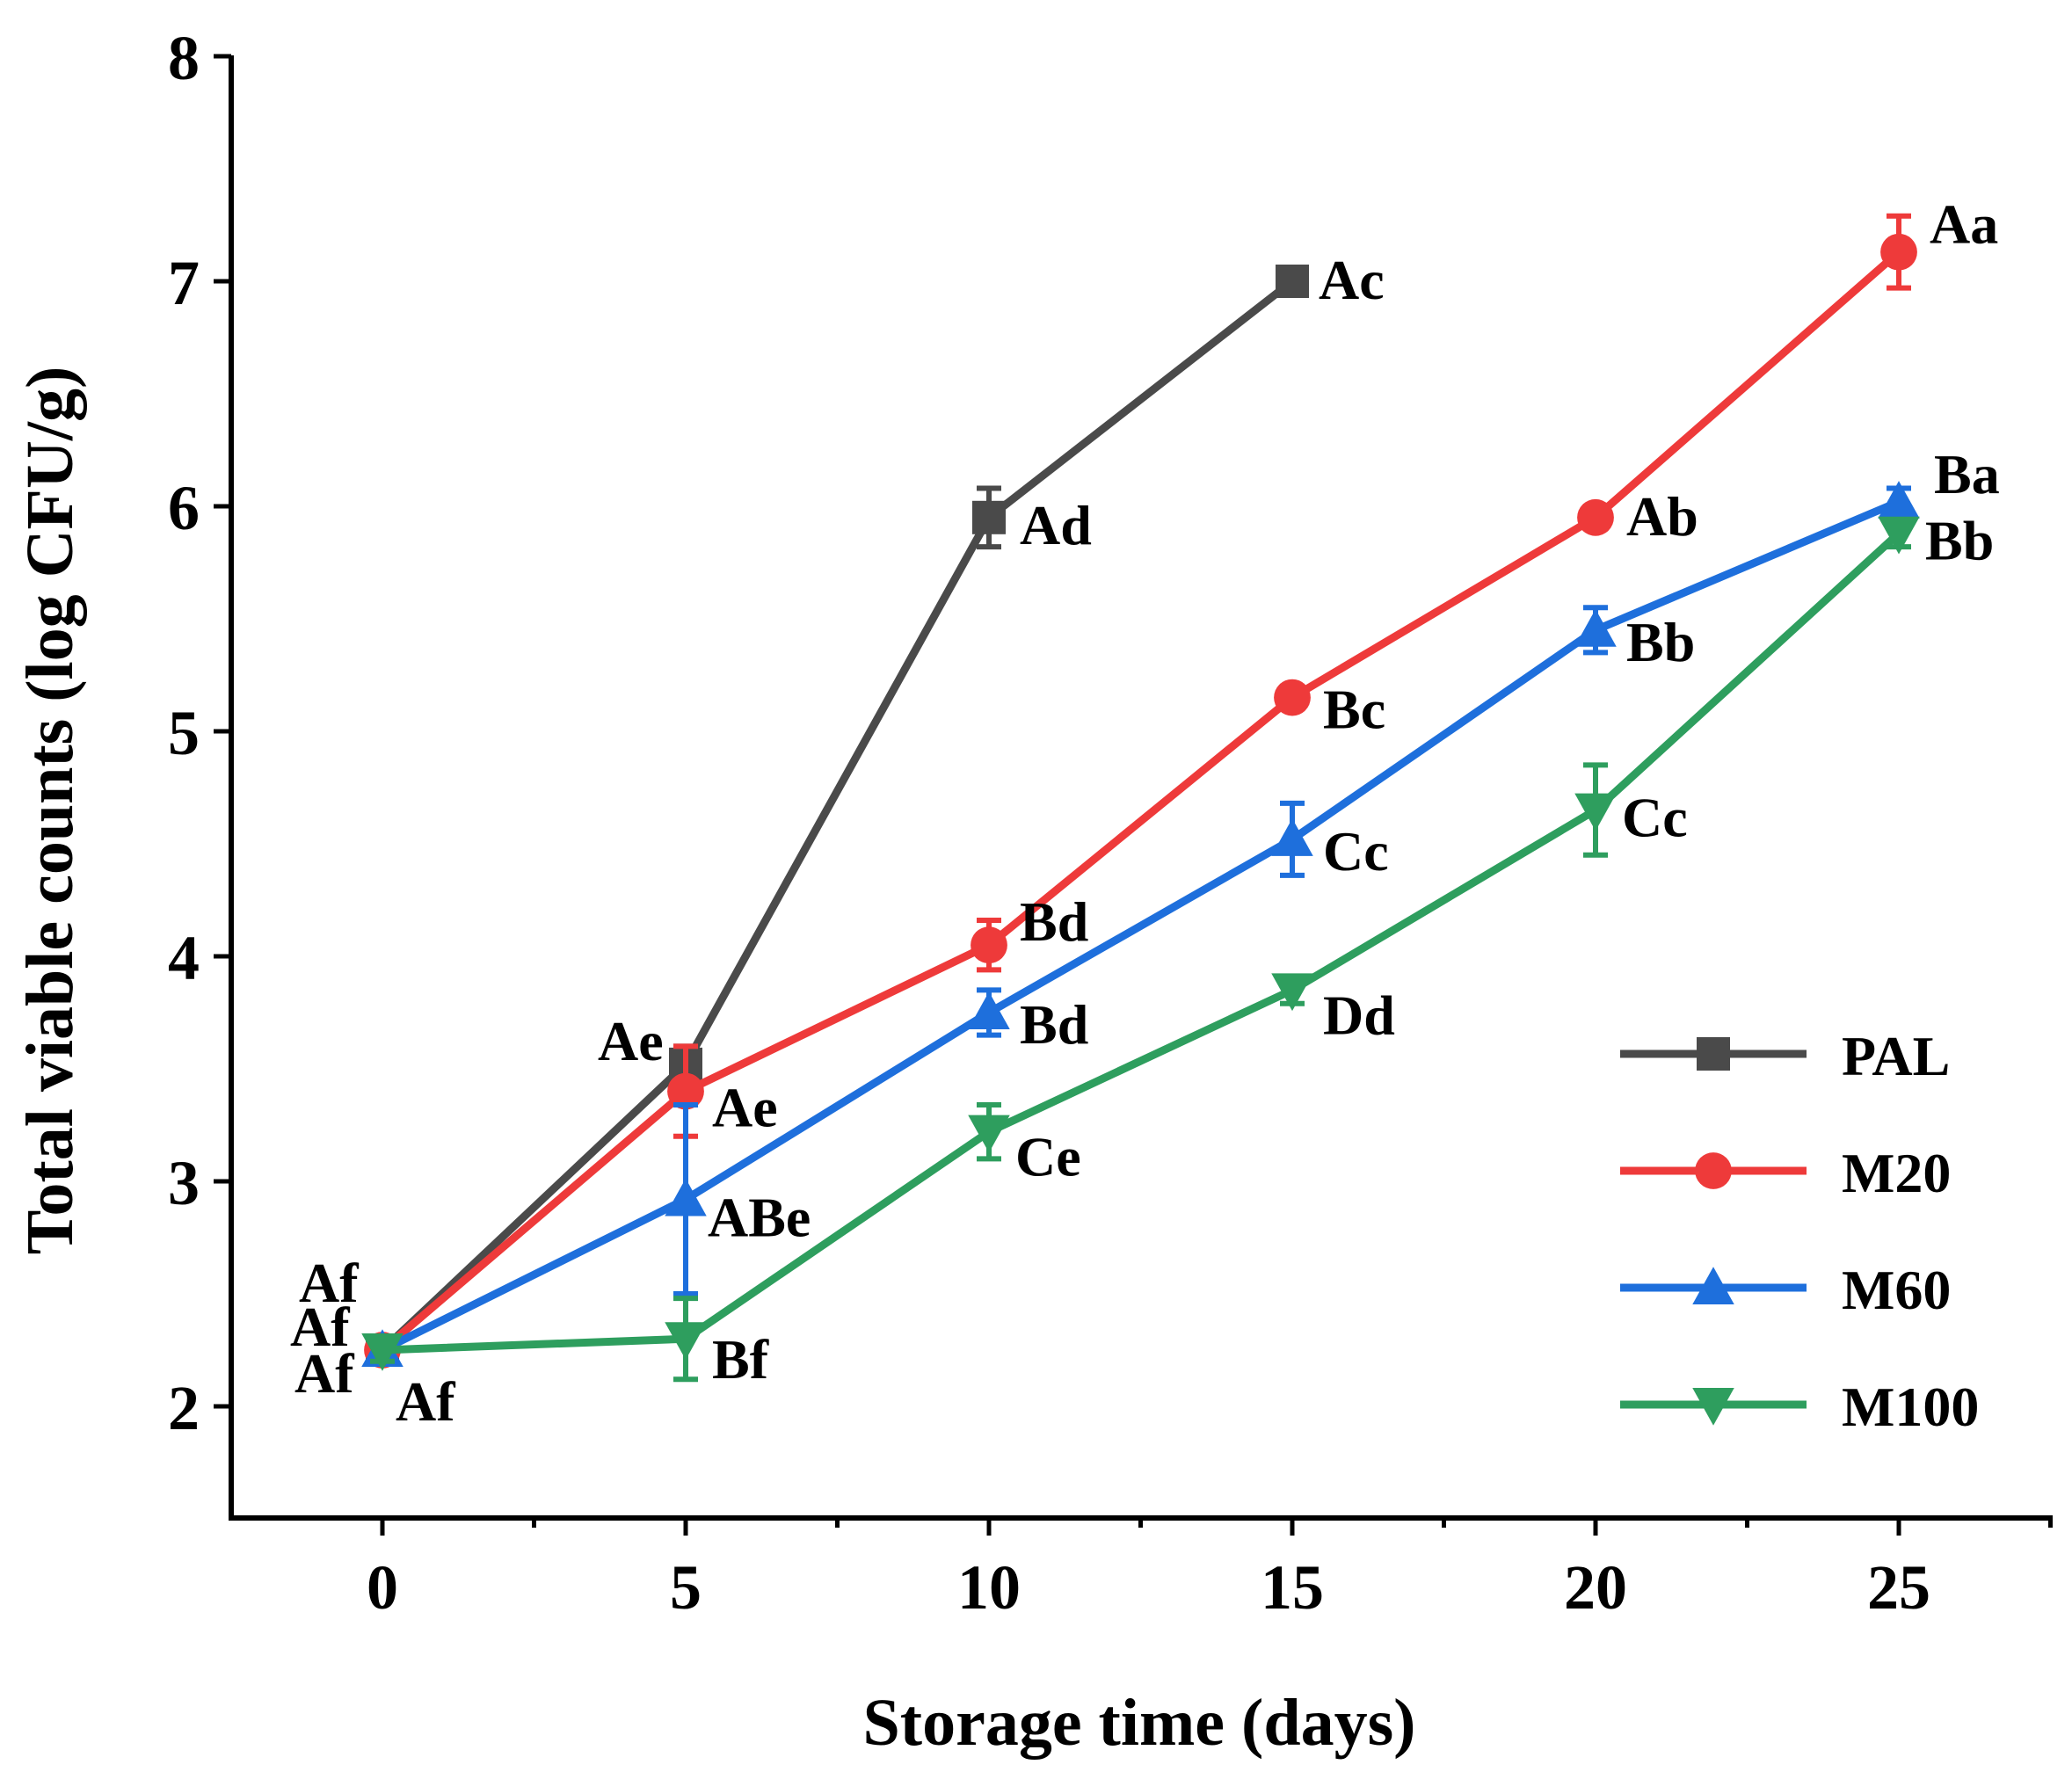 This screenshot has width=2072, height=1772. Describe the element at coordinates (382, 1587) in the screenshot. I see `x-tick-label: 0` at that location.